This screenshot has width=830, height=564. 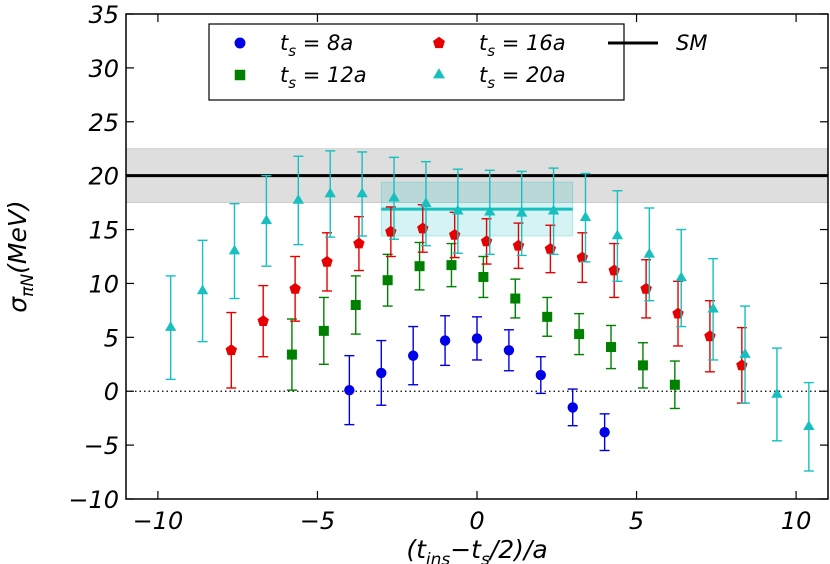 What do you see at coordinates (530, 43) in the screenshot?
I see `legend-label-rest: = 16a` at bounding box center [530, 43].